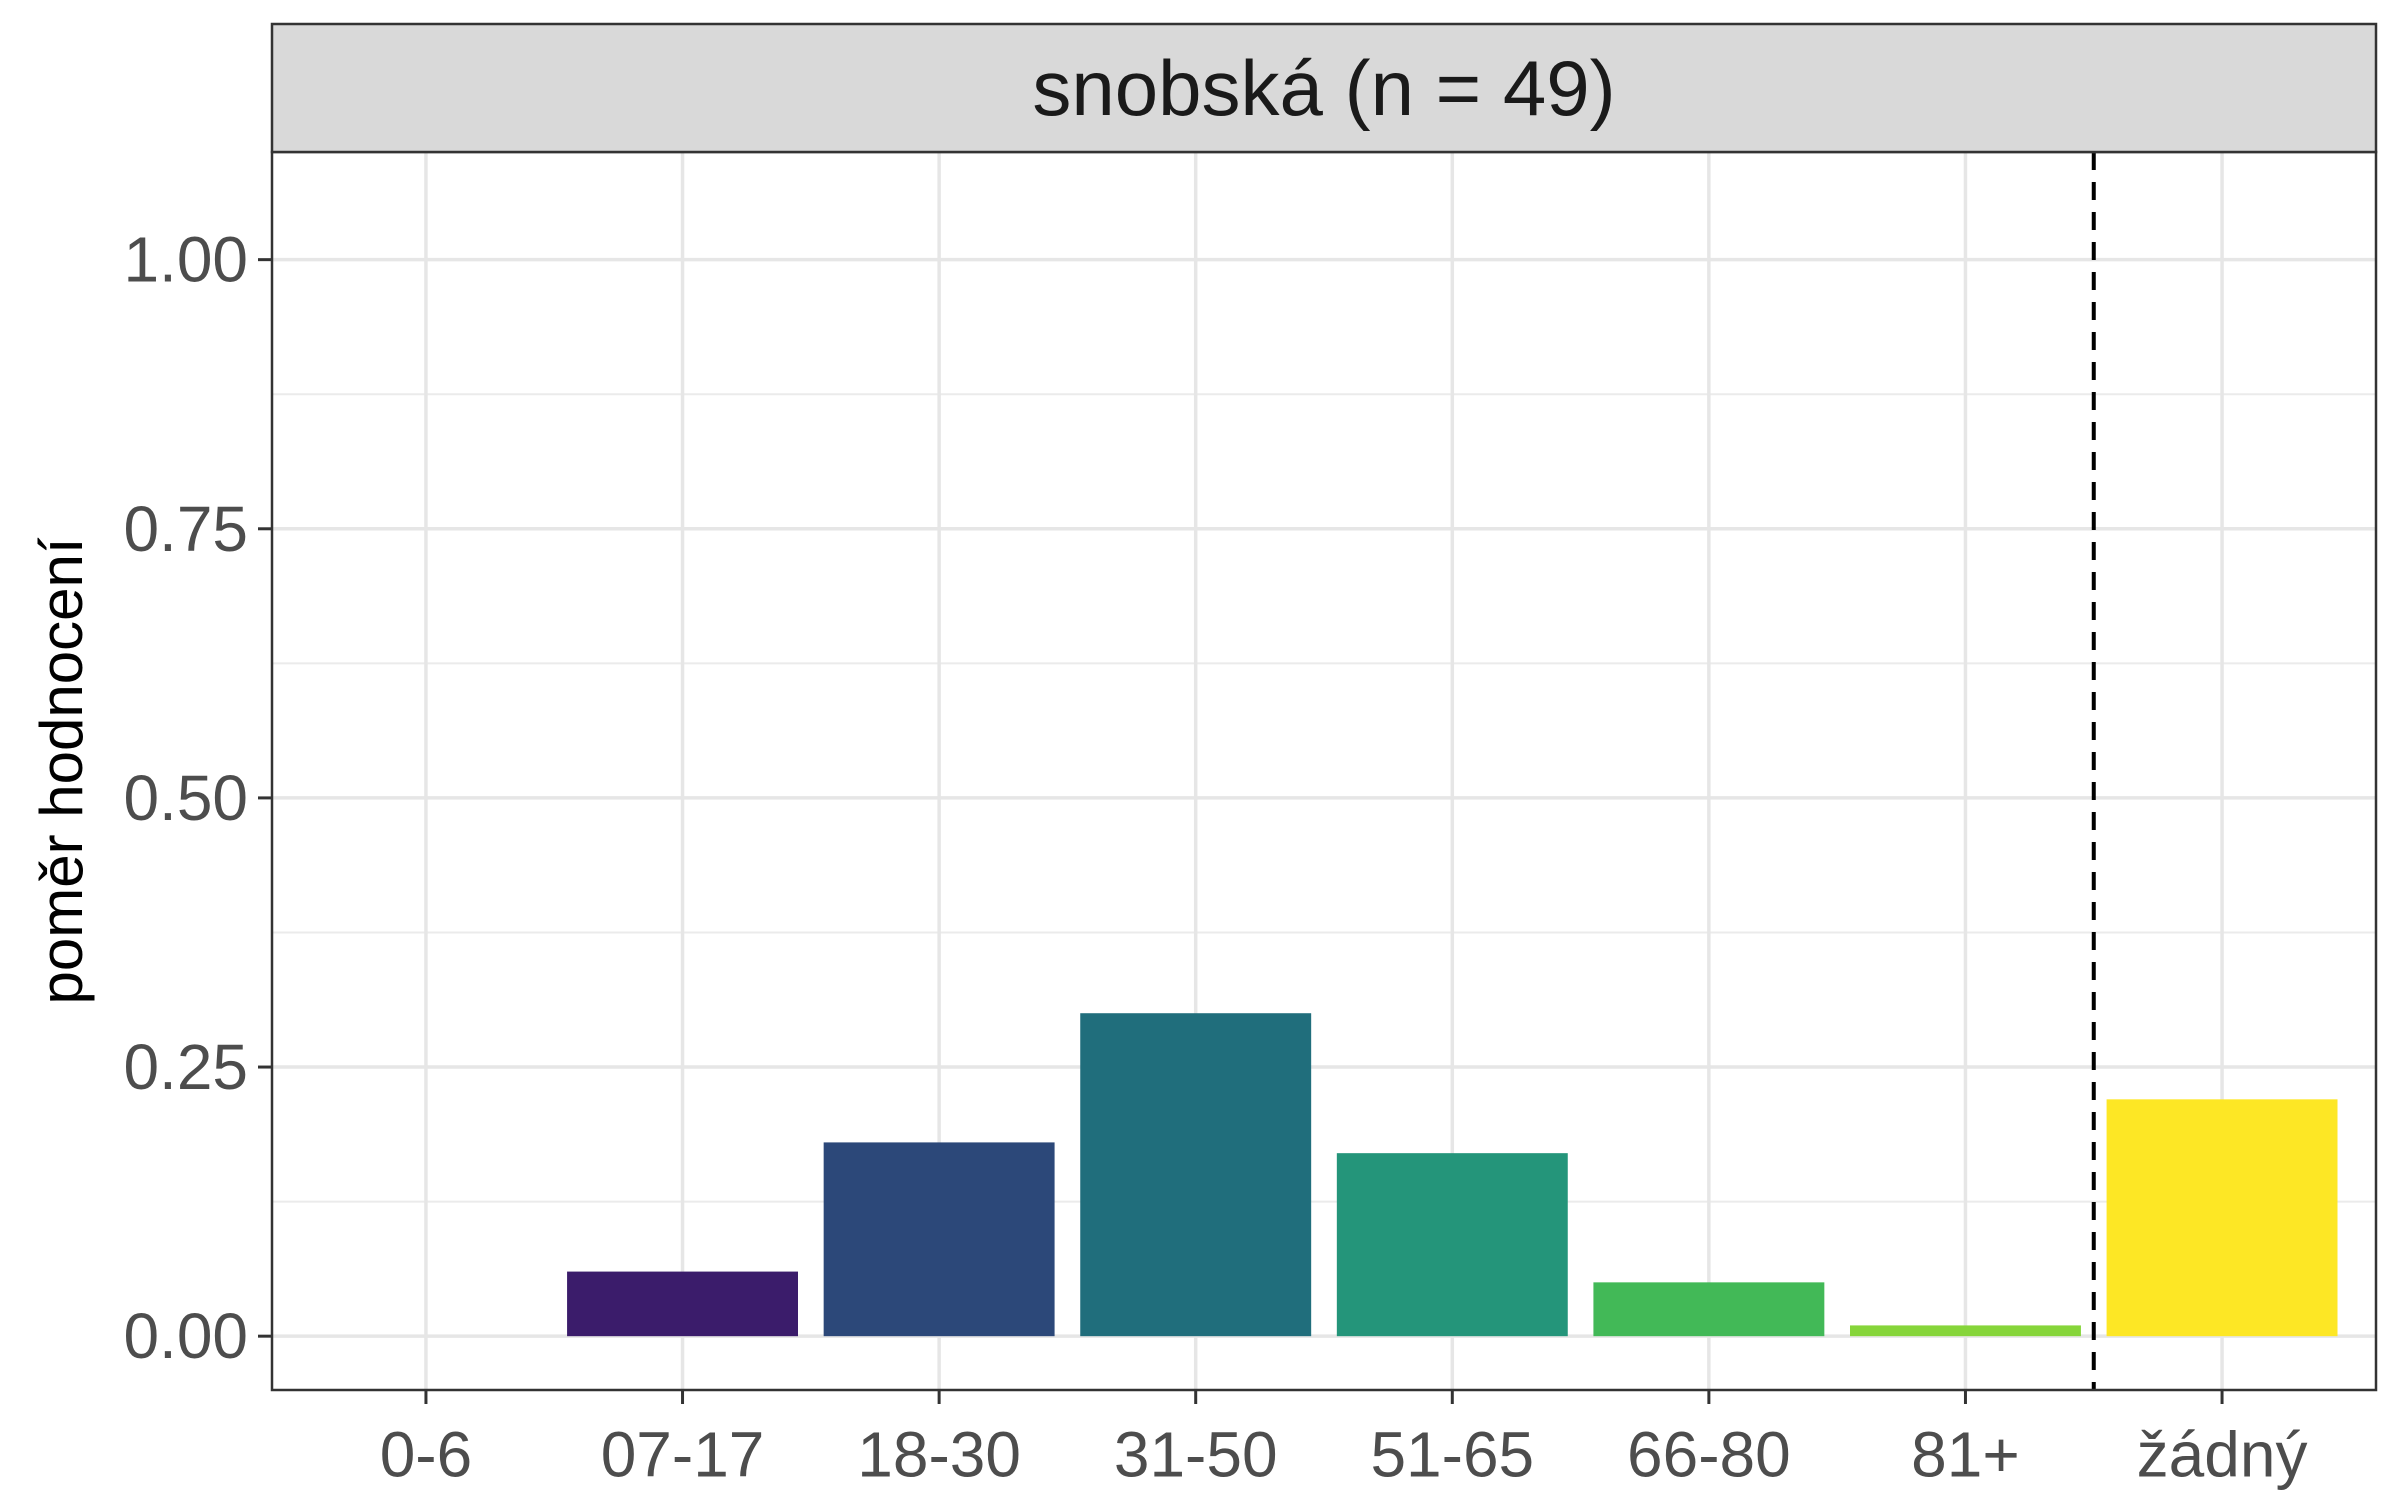 This screenshot has width=2400, height=1500. I want to click on bar-81+, so click(1965, 1331).